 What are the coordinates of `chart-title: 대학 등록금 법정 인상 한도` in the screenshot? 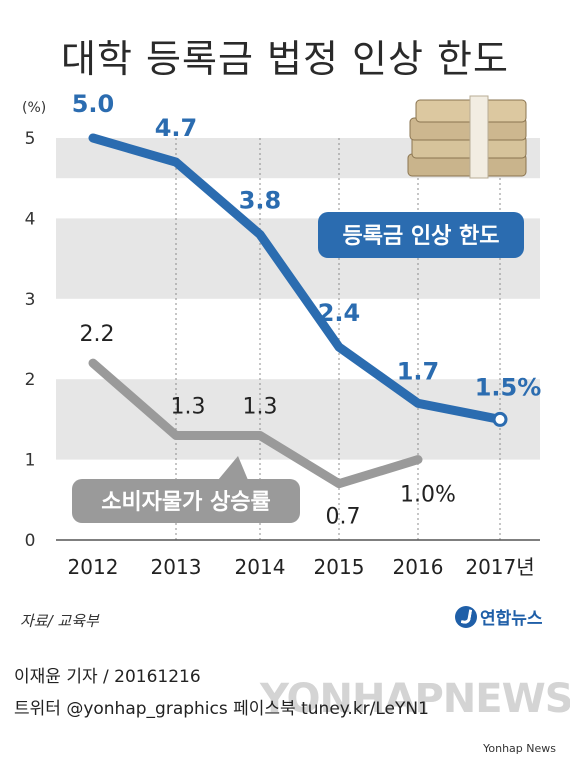 It's located at (285, 59).